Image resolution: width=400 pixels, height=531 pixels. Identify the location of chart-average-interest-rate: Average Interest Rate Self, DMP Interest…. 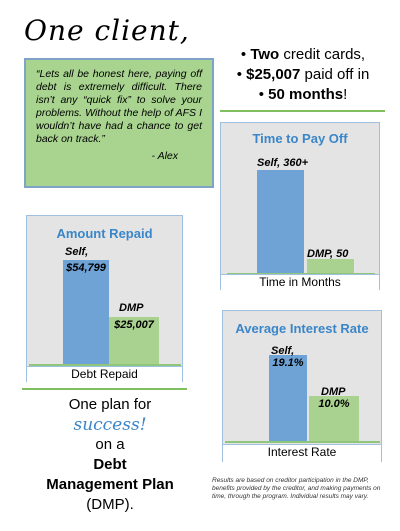
(302, 386).